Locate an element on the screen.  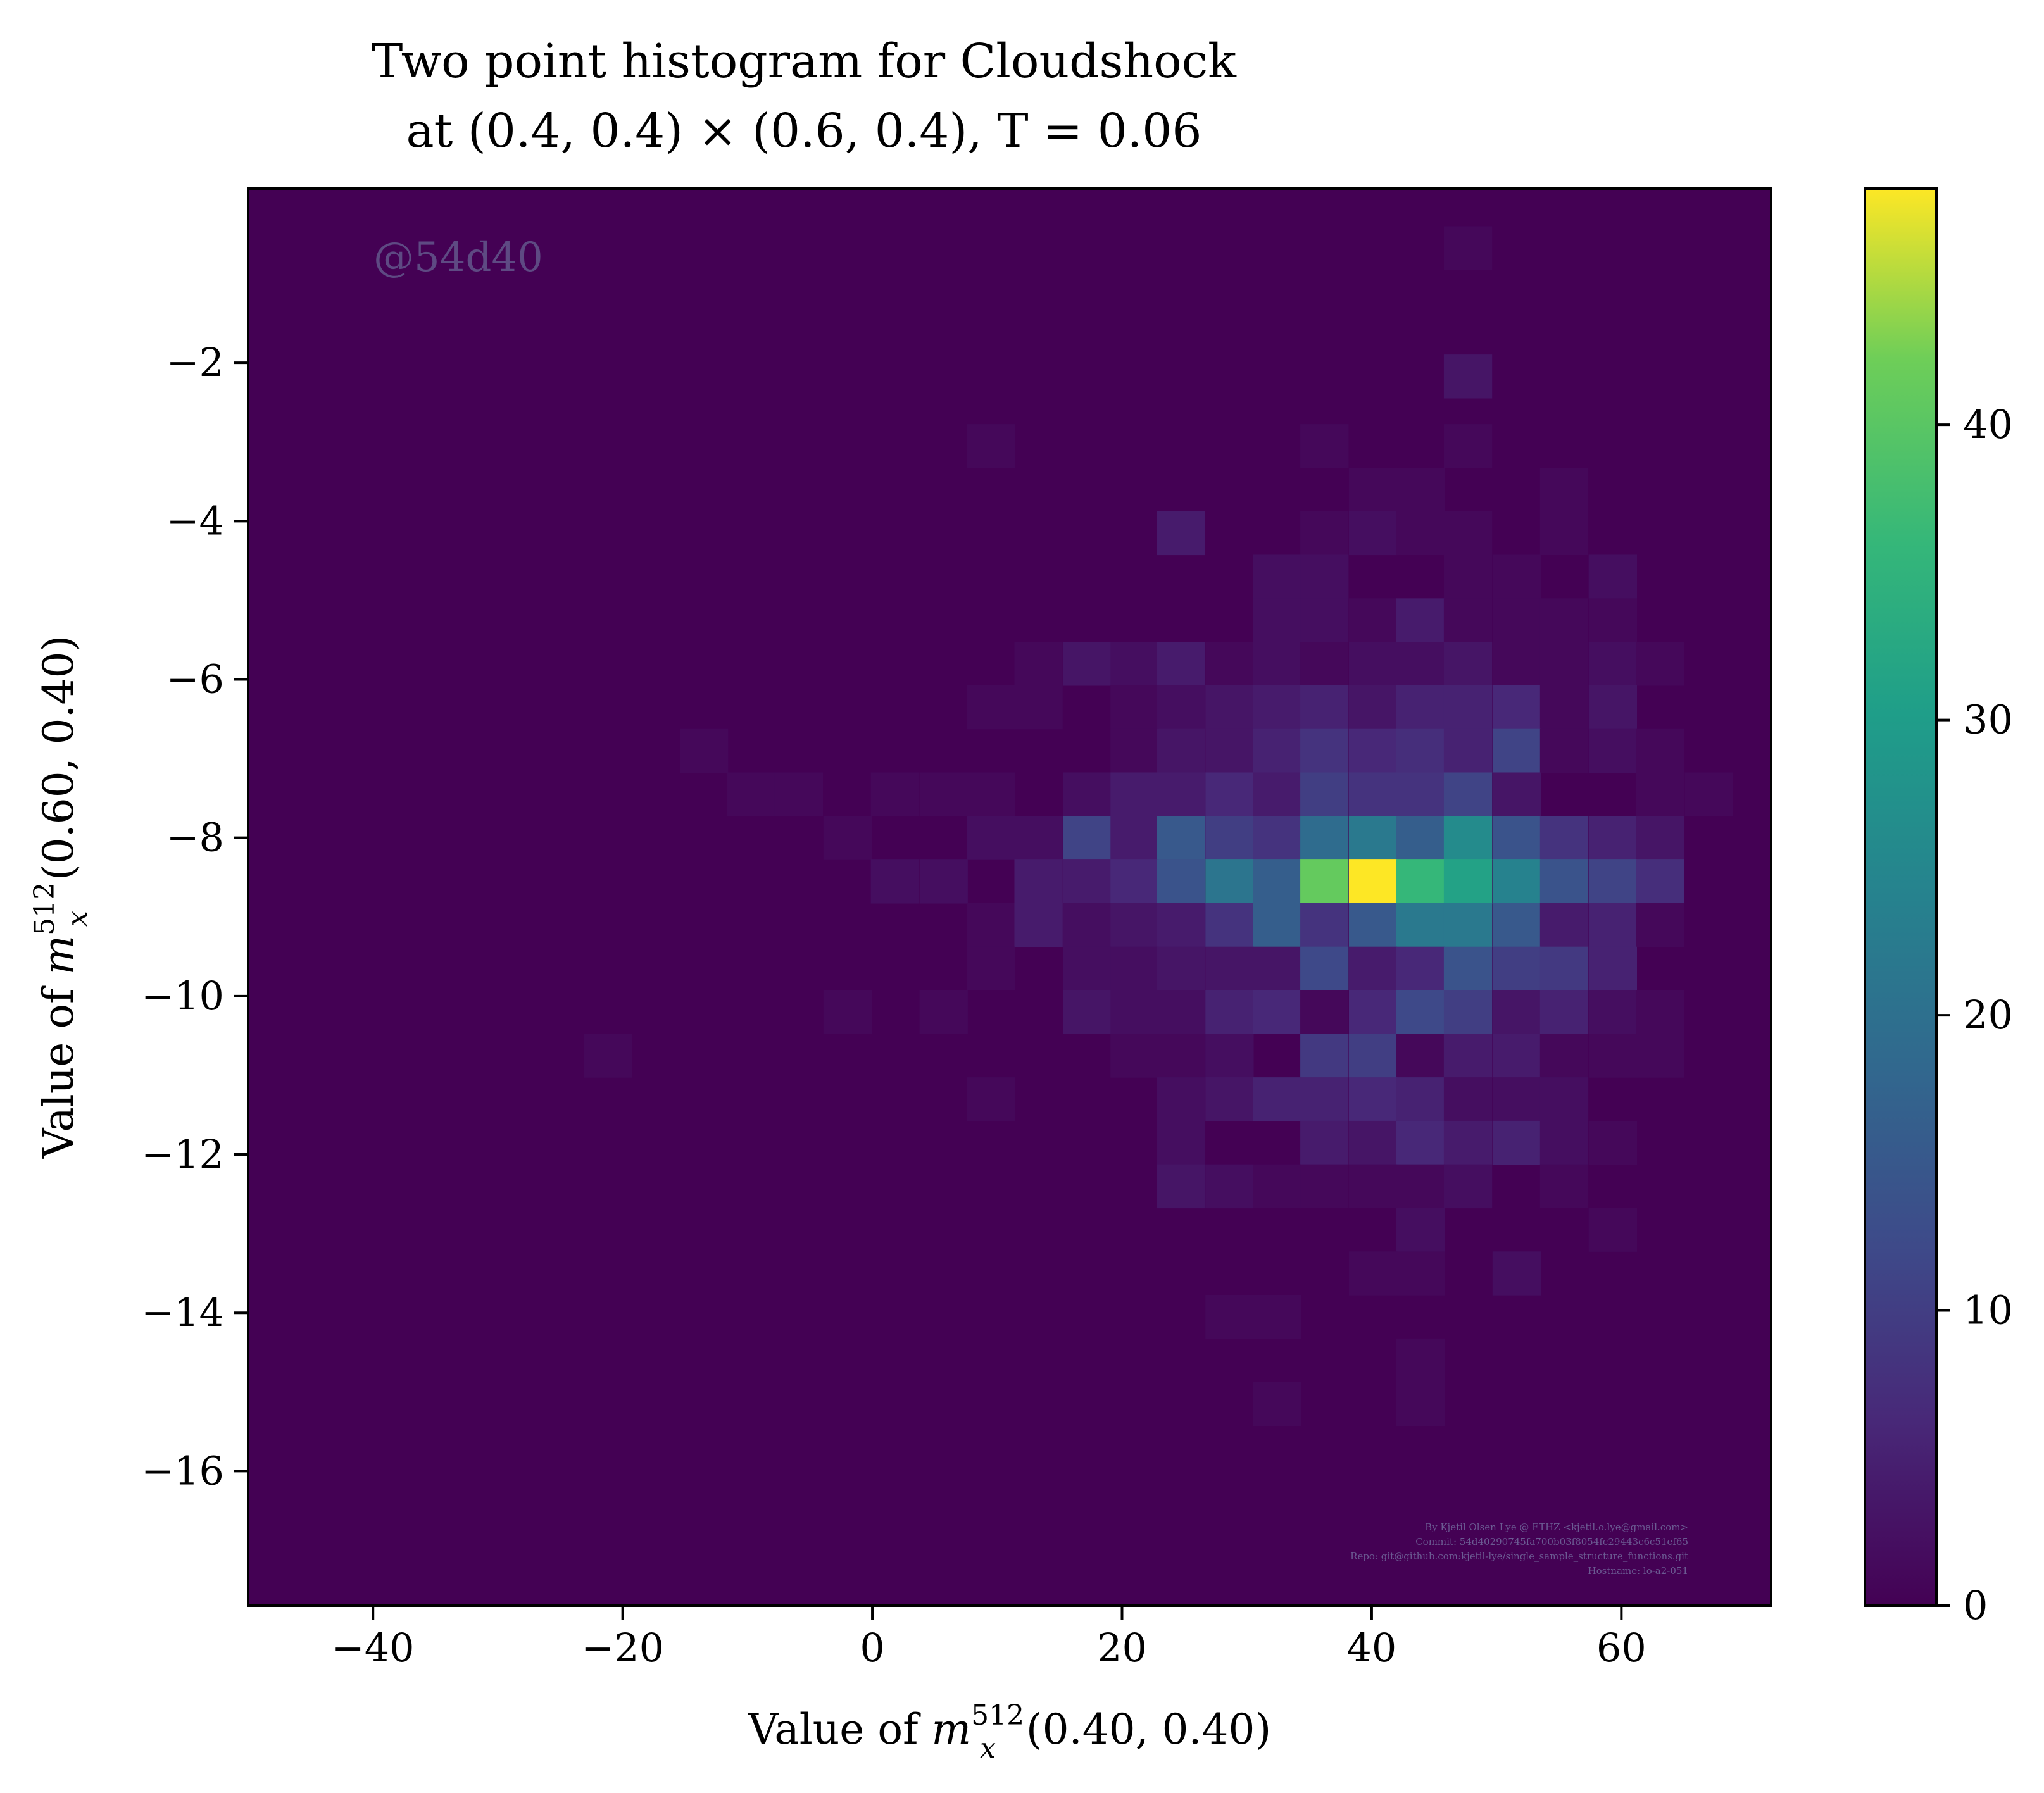
colorbar-tick-label: 20 is located at coordinates (1988, 1015).